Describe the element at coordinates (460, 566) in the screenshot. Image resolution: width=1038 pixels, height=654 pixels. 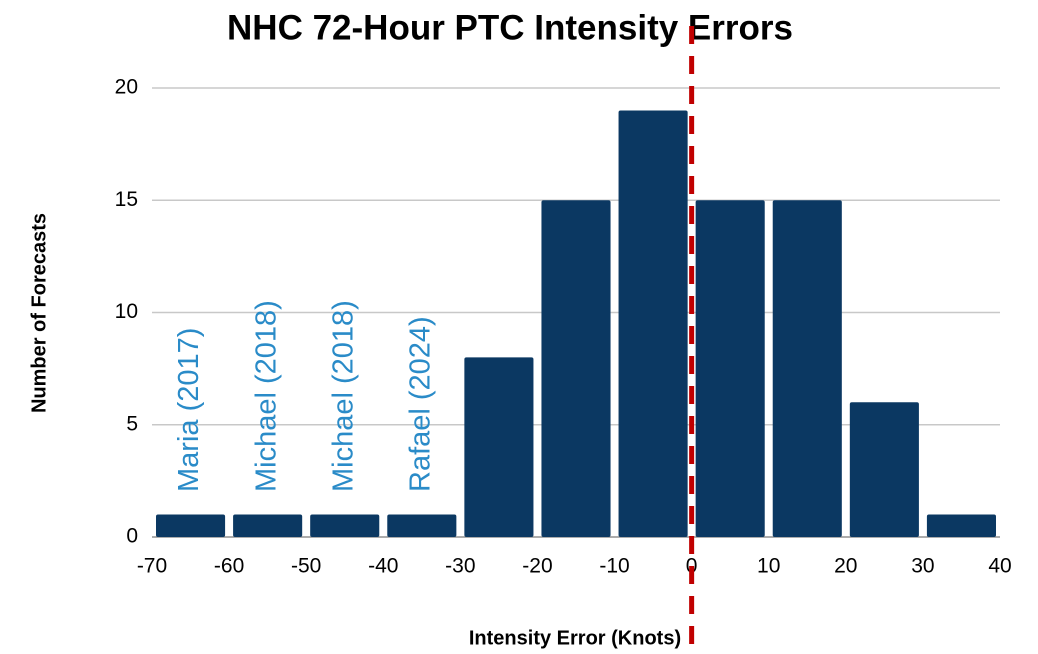
I see `x-tick-label: -30` at that location.